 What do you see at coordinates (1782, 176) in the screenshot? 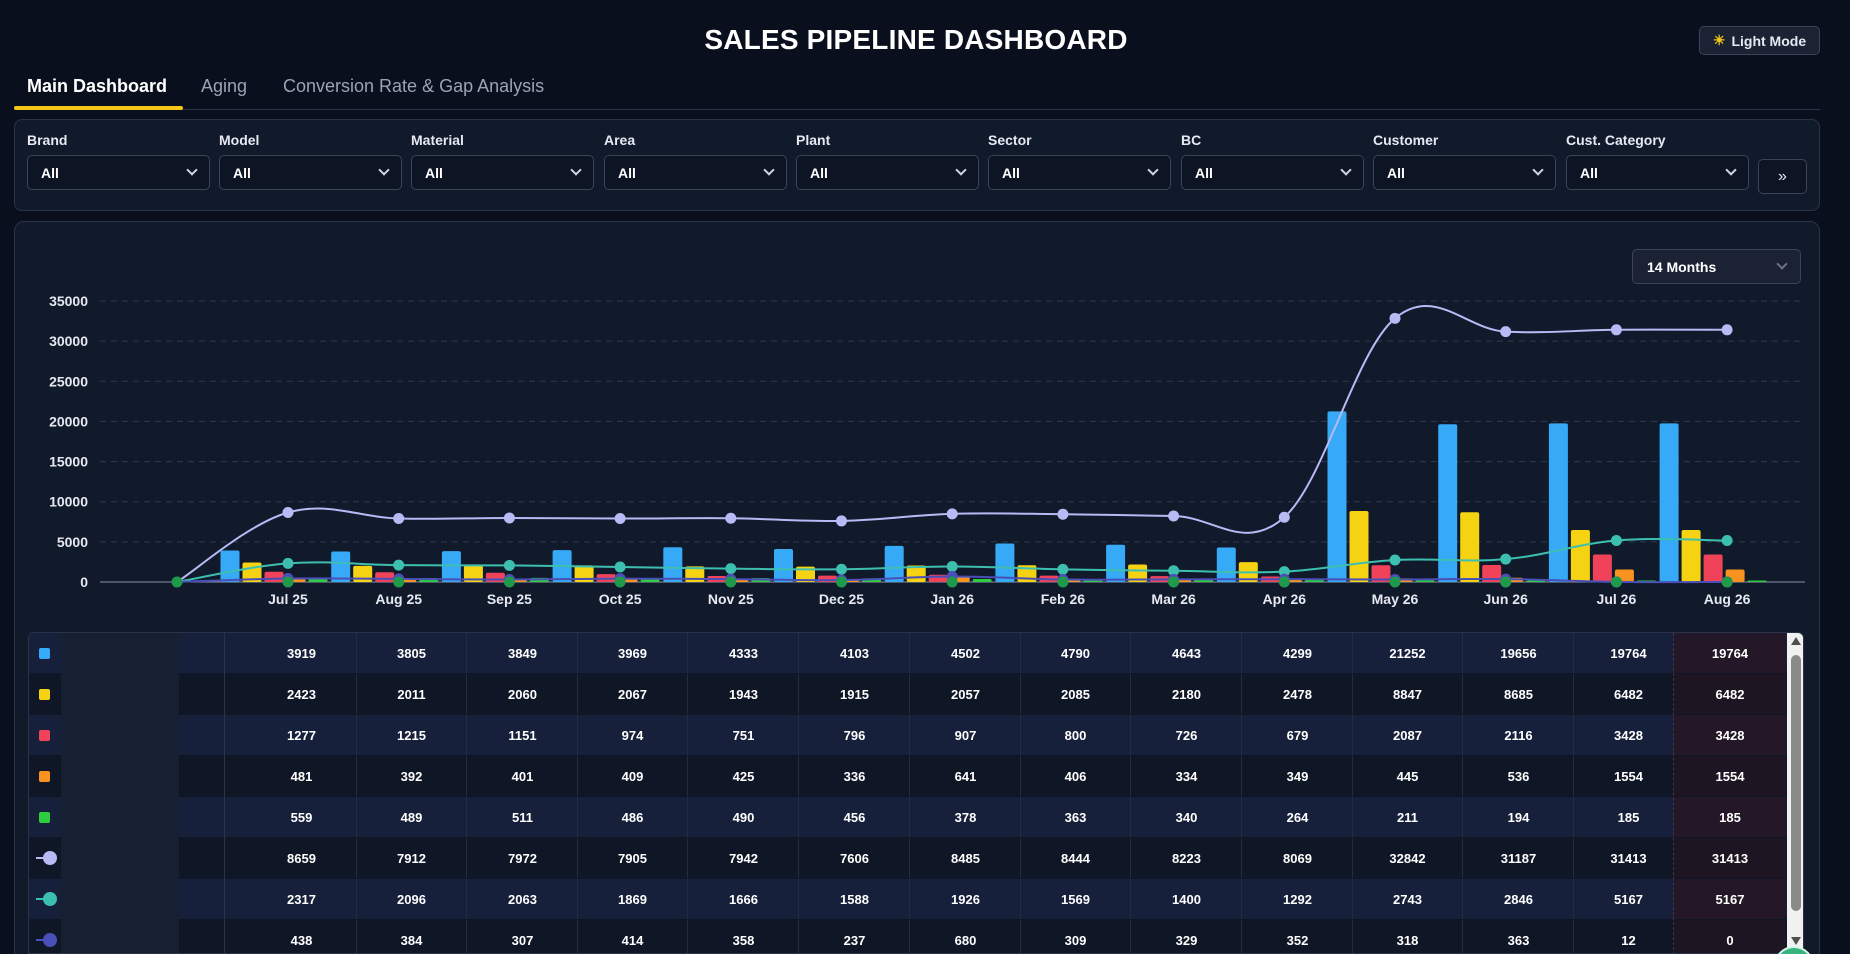
I see `more-filters-button: »` at bounding box center [1782, 176].